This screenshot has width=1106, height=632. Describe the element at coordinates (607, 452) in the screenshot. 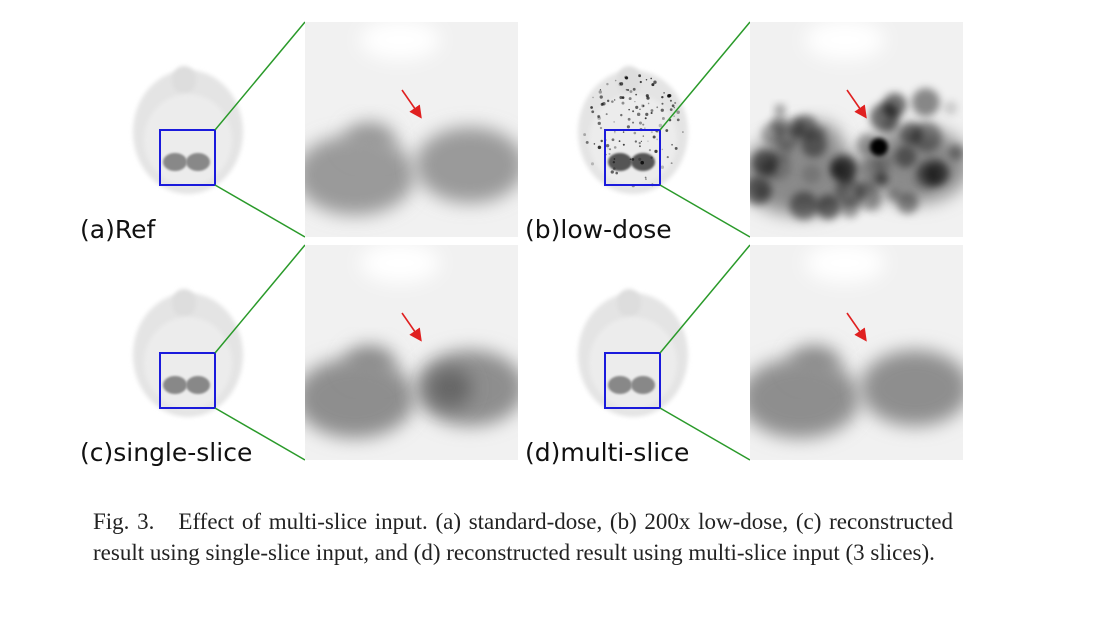

I see `panel-label: (d)multi-slice` at that location.